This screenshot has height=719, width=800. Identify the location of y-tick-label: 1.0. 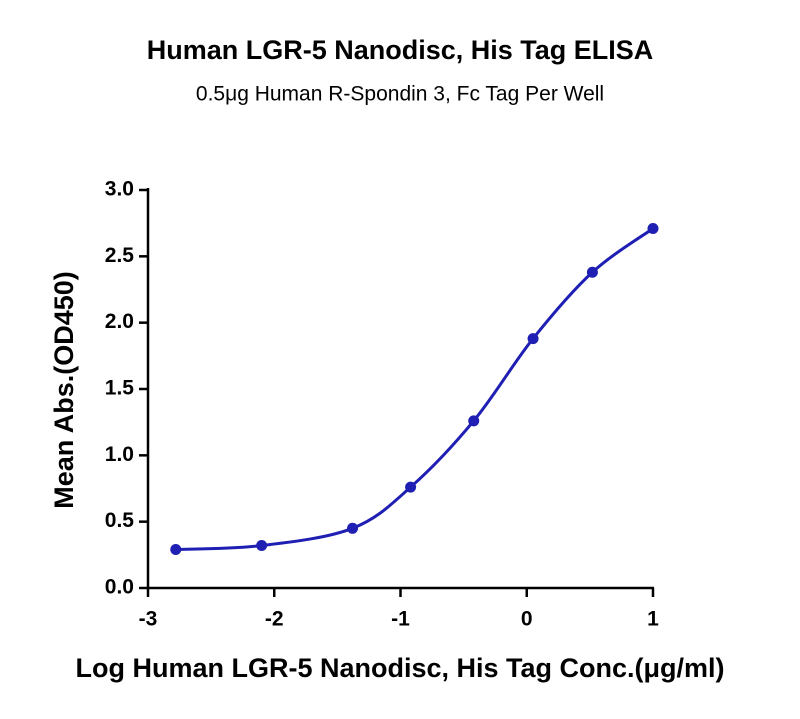
(119, 454).